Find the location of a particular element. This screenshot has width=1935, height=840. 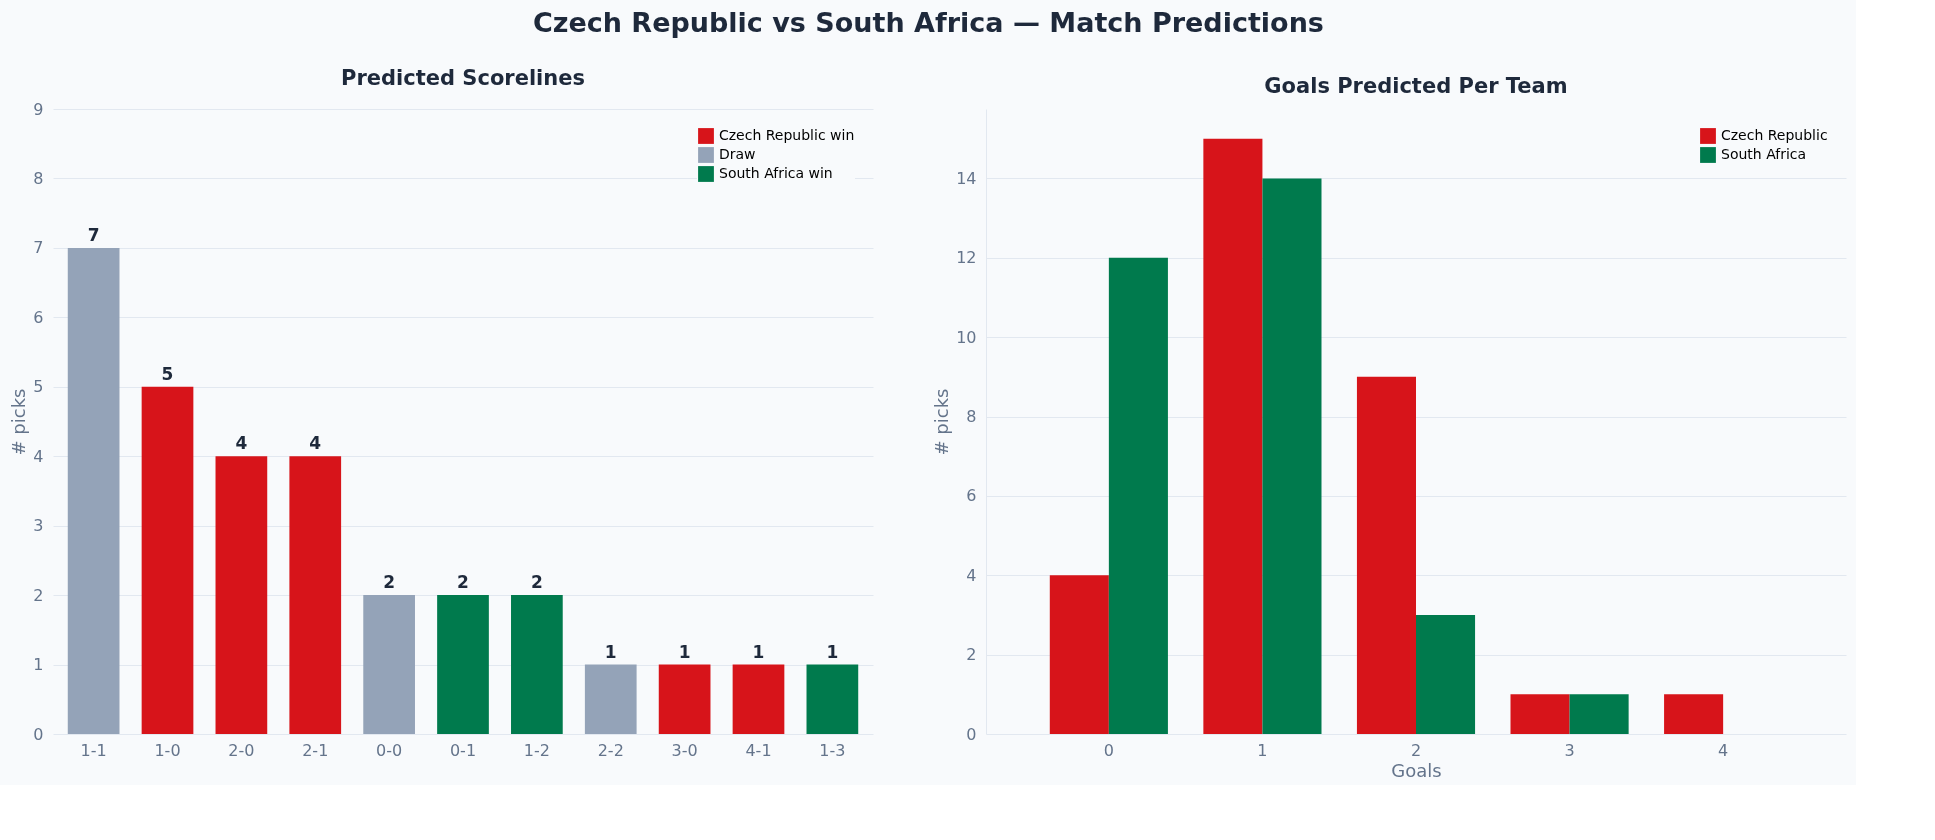

x-tick-label: 0 is located at coordinates (1108, 750).